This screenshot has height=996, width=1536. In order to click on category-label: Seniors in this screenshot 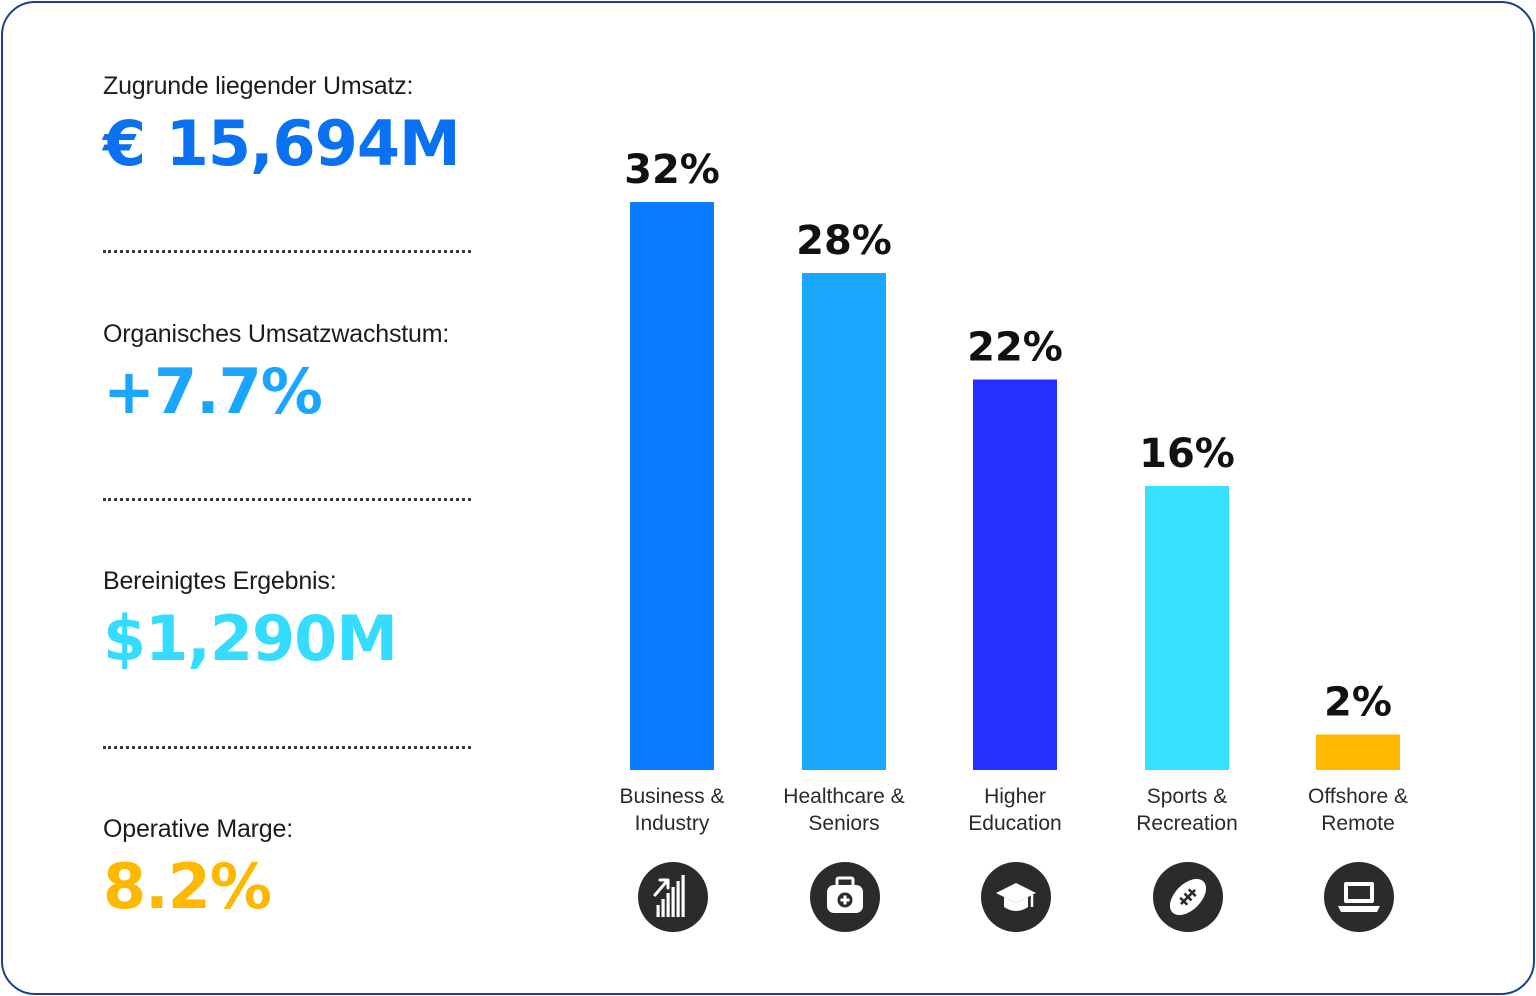, I will do `click(843, 823)`.